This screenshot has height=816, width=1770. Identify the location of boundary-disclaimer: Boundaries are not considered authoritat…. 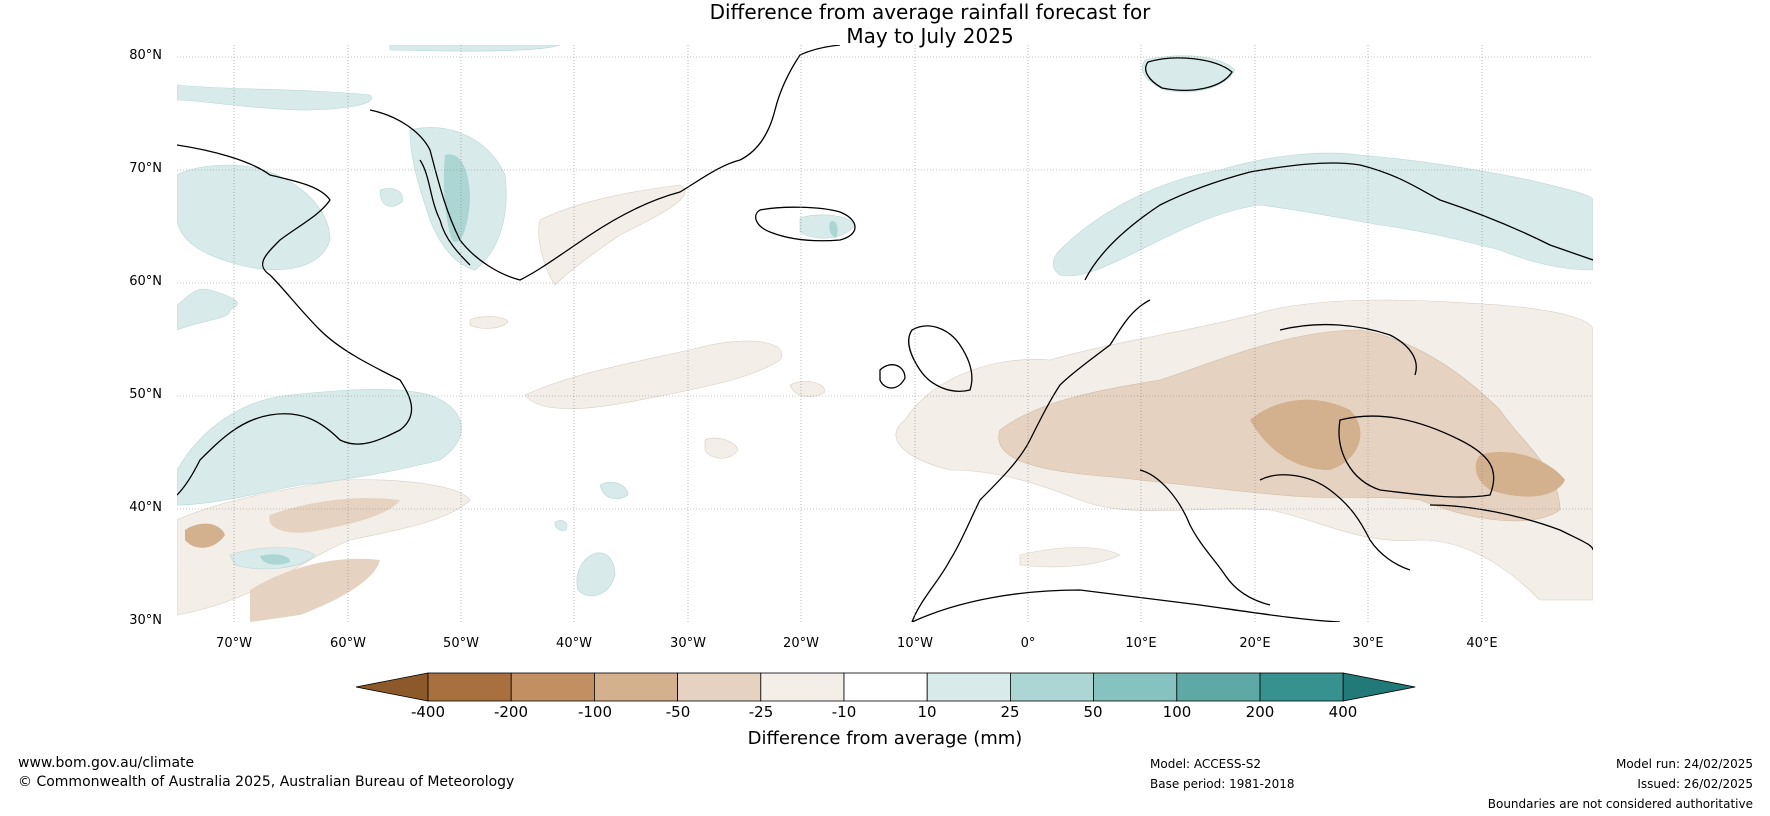
(1620, 804).